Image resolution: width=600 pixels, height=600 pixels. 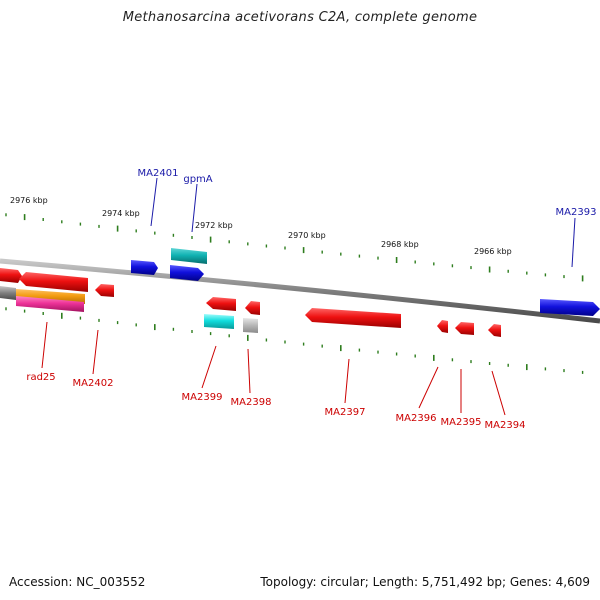 What do you see at coordinates (573, 242) in the screenshot?
I see `leader-ma2393` at bounding box center [573, 242].